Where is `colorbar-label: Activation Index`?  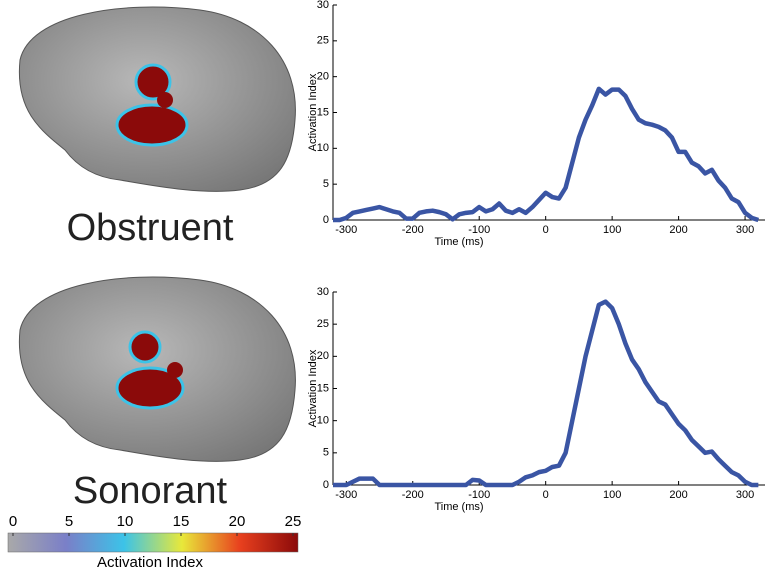 colorbar-label: Activation Index is located at coordinates (150, 562).